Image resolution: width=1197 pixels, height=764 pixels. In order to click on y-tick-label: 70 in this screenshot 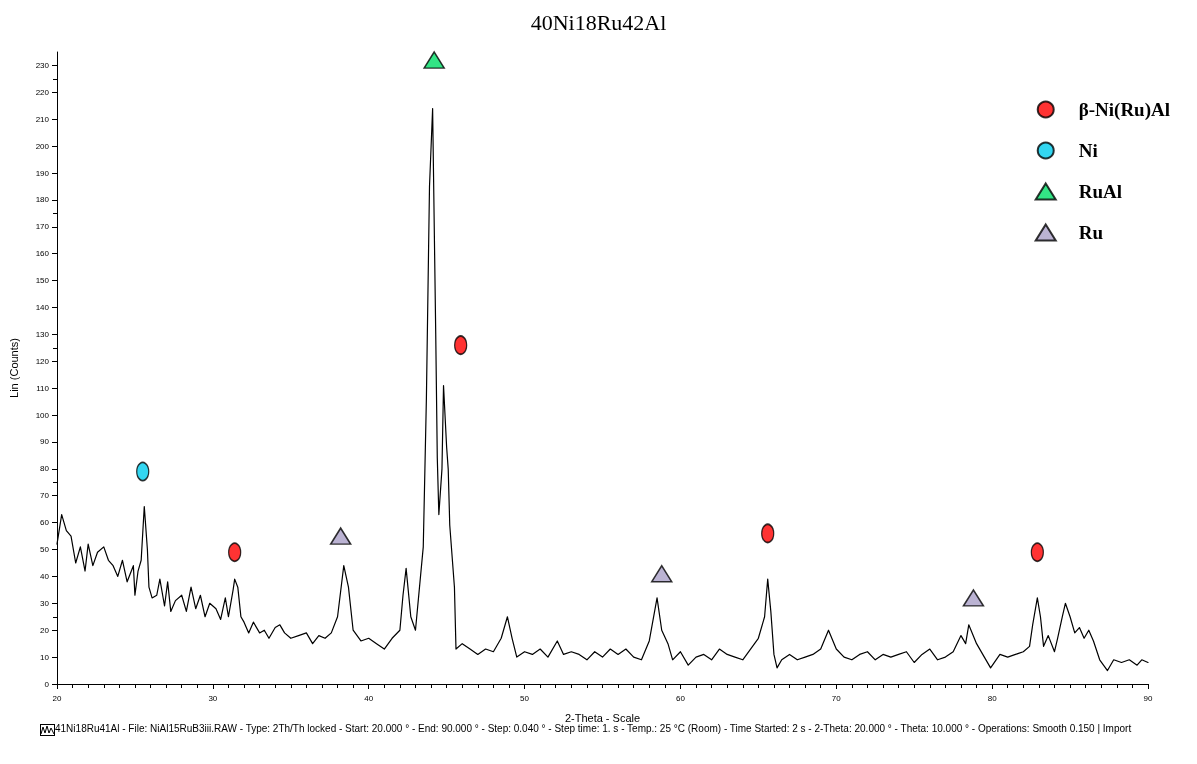, I will do `click(45, 496)`.